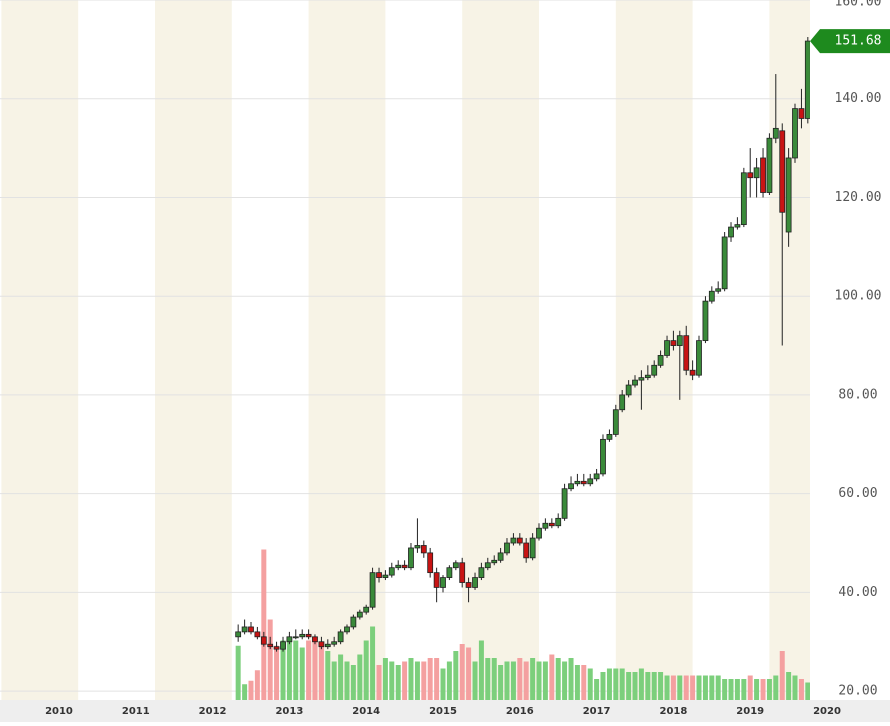 This screenshot has height=726, width=890. I want to click on year-band, so click(40, 350).